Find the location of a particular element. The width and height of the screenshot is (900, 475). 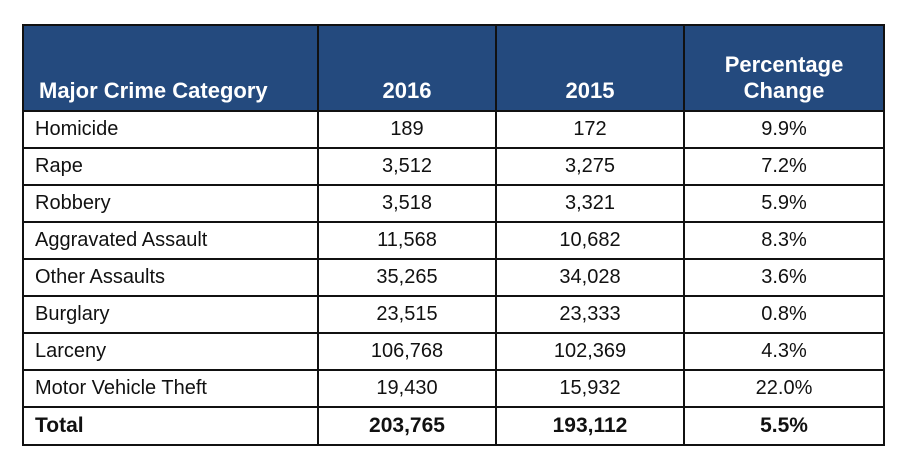

row-2015-value: 102,369 is located at coordinates (590, 351).